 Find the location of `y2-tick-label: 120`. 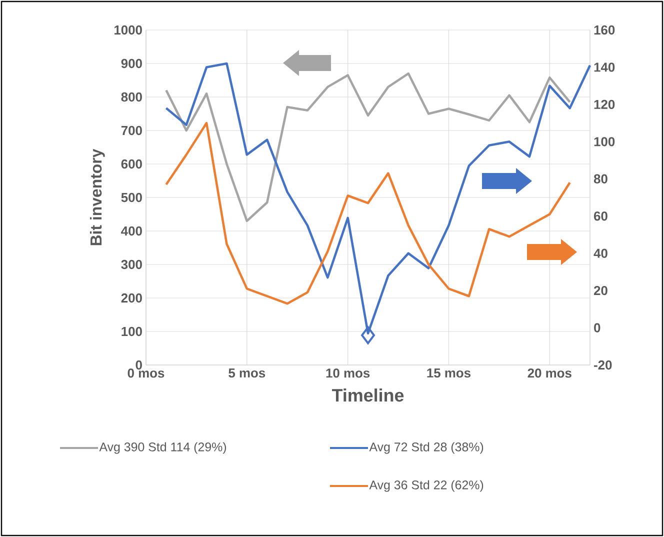

y2-tick-label: 120 is located at coordinates (604, 105).